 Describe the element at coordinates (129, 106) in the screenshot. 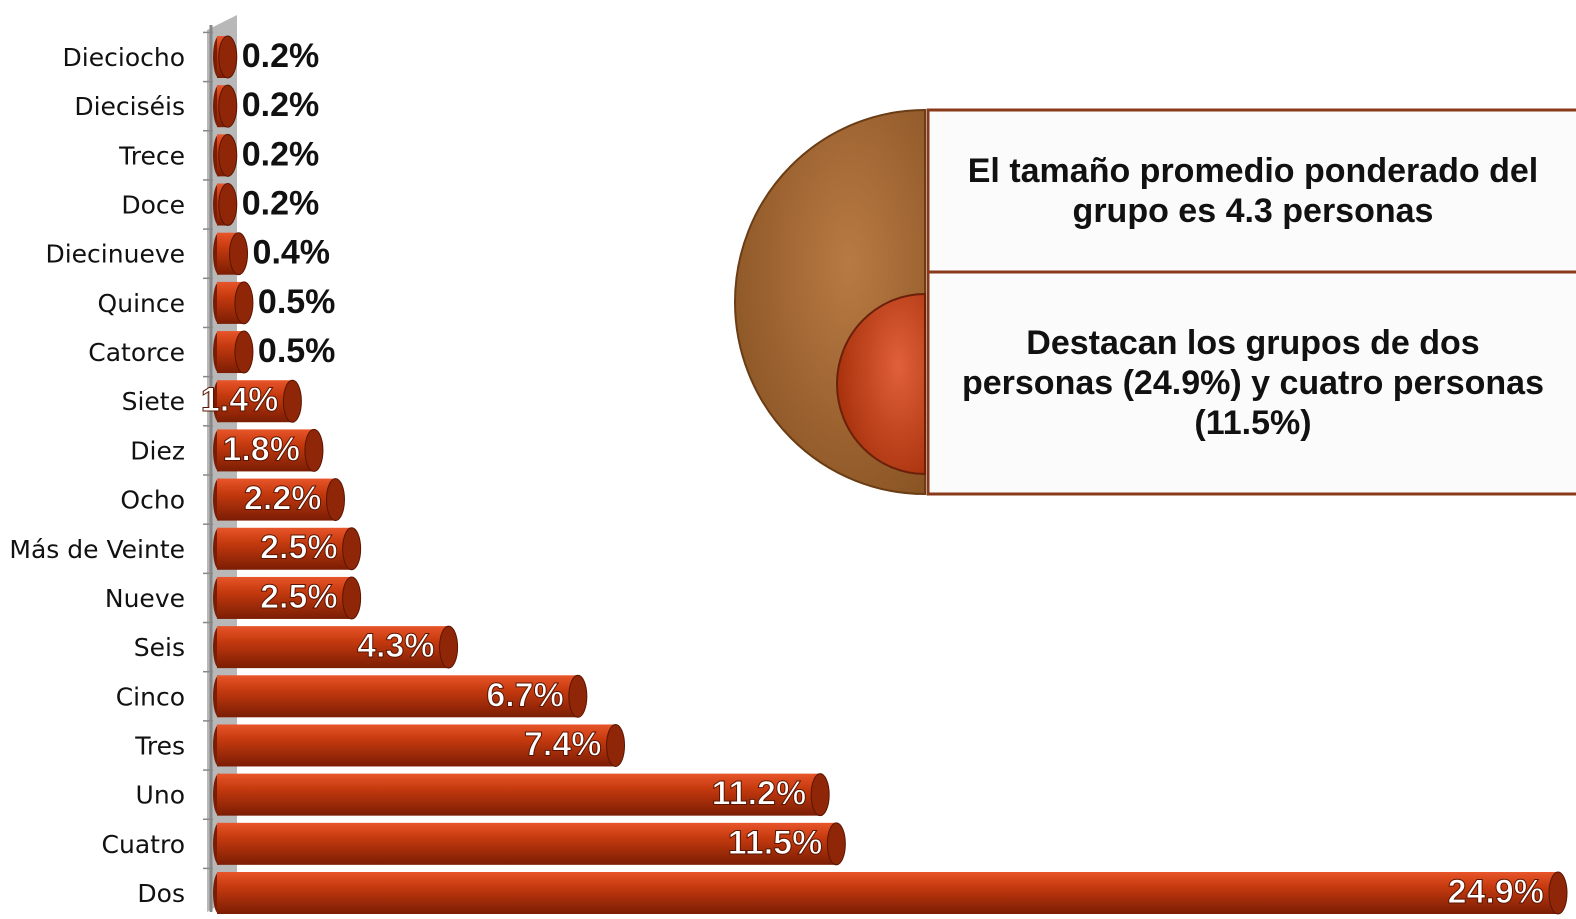

I see `y-tick-label: Dieciséis` at that location.